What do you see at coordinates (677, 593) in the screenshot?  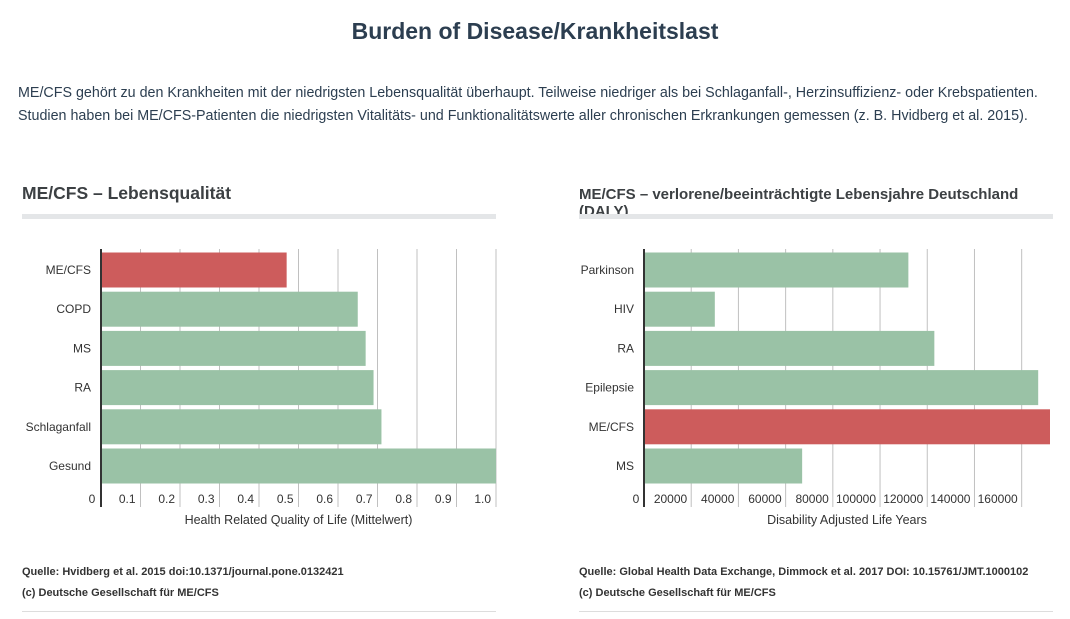 I see `right-source-copyright: (c) Deutsche Gesellschaft für ME/CFS` at bounding box center [677, 593].